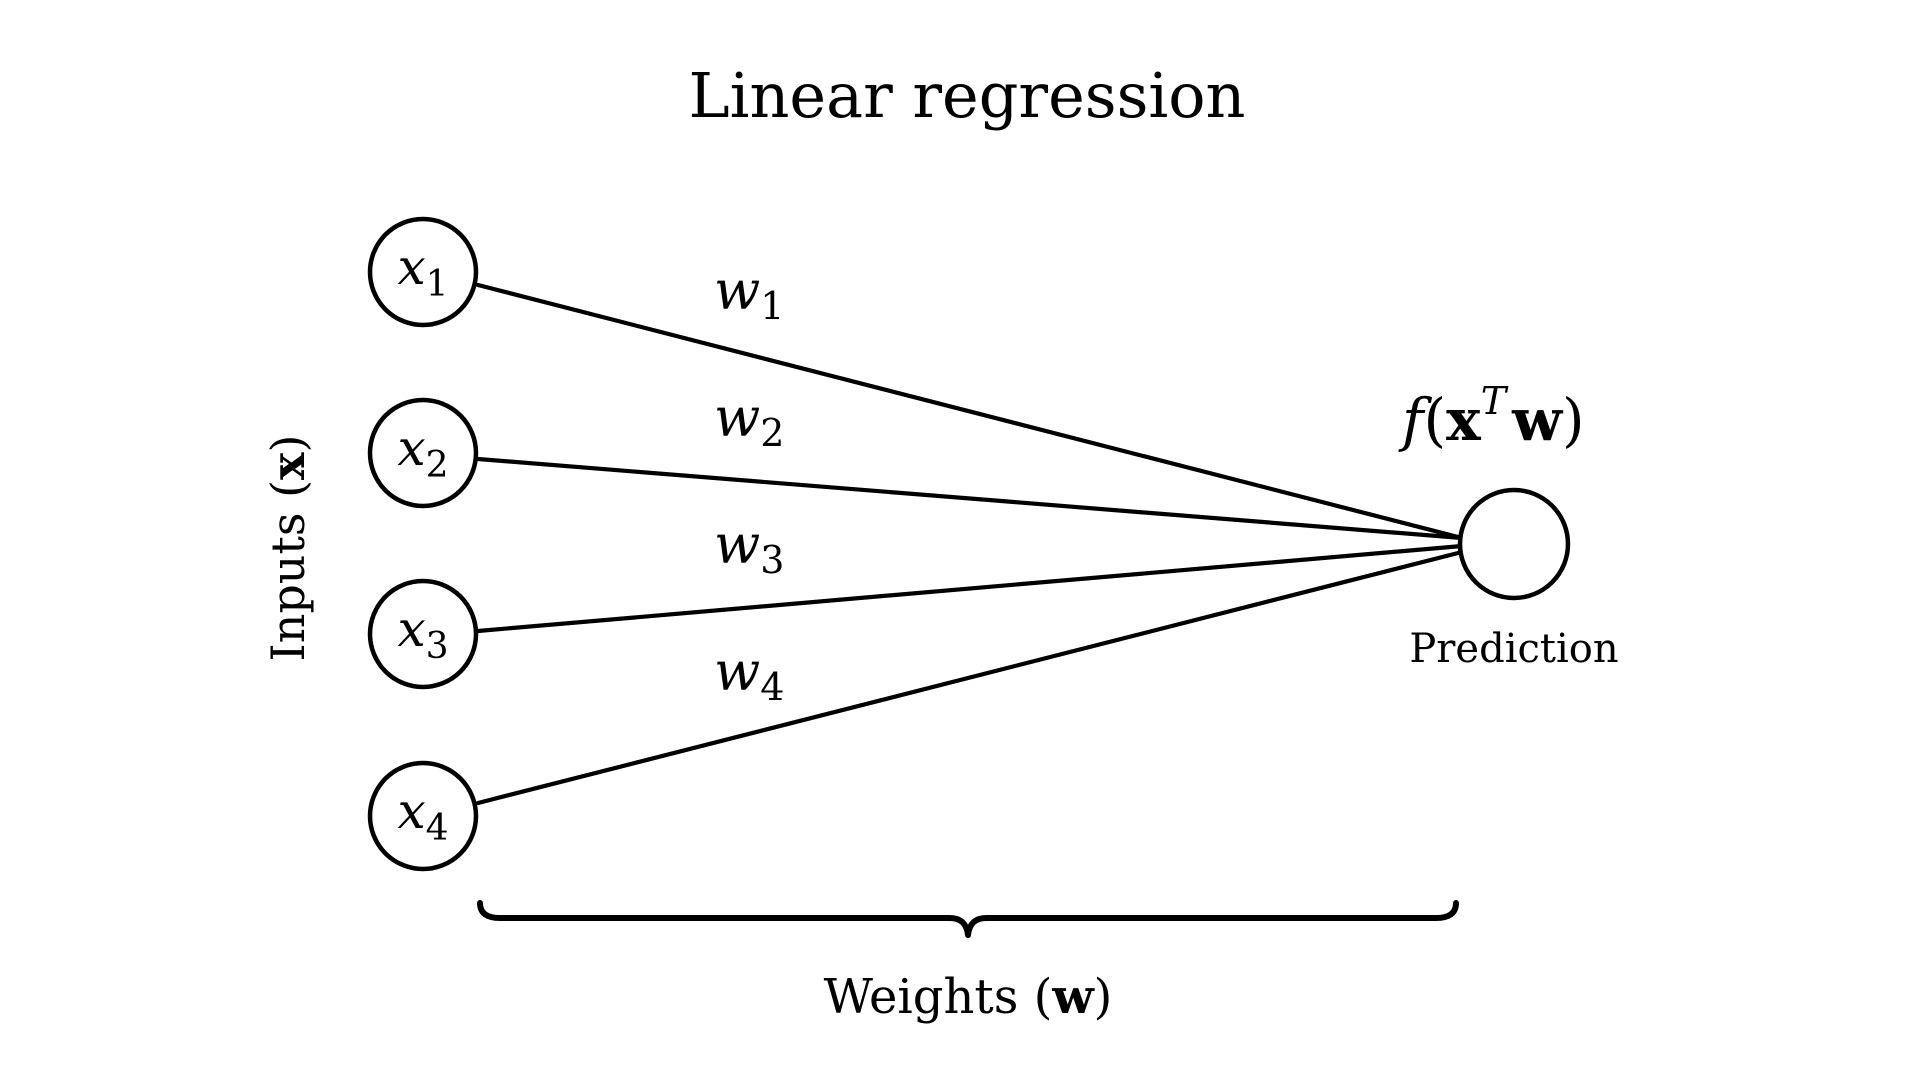 This screenshot has width=1920, height=1080. Describe the element at coordinates (737, 417) in the screenshot. I see `weight-2-symbol: w` at that location.